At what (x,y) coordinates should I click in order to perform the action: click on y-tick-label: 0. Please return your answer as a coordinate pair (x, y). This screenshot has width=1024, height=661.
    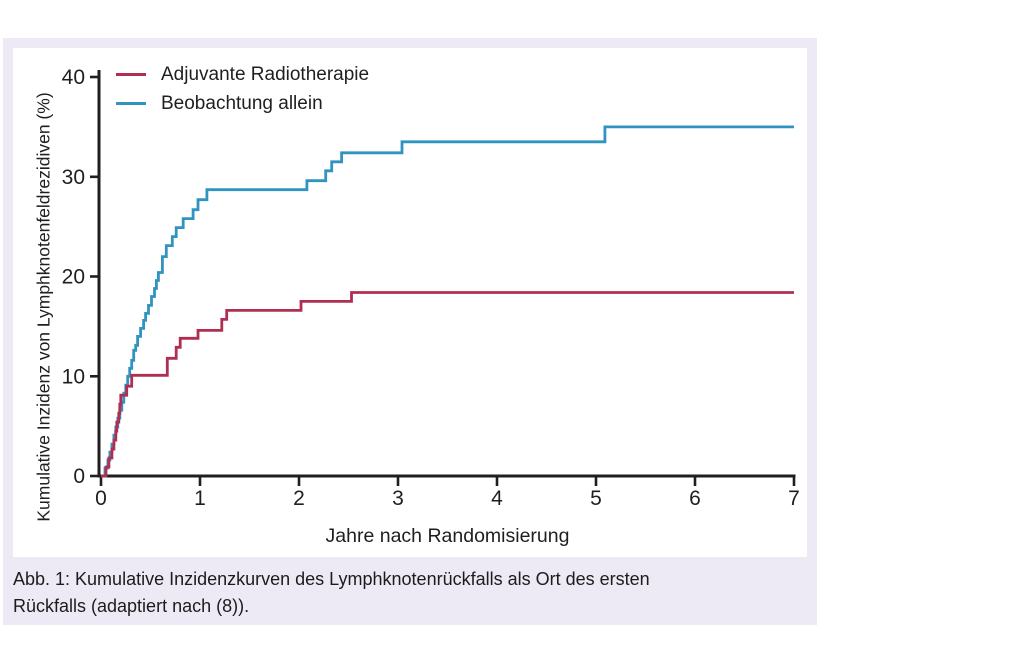
    Looking at the image, I should click on (79, 476).